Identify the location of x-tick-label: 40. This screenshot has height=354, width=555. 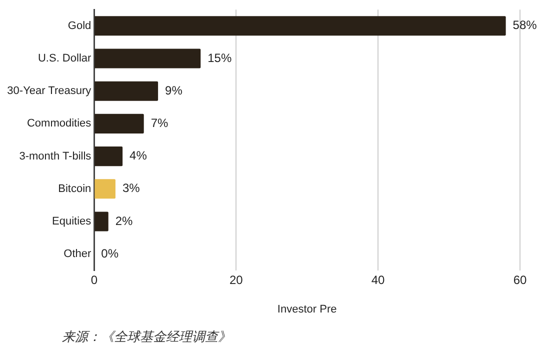
(378, 279).